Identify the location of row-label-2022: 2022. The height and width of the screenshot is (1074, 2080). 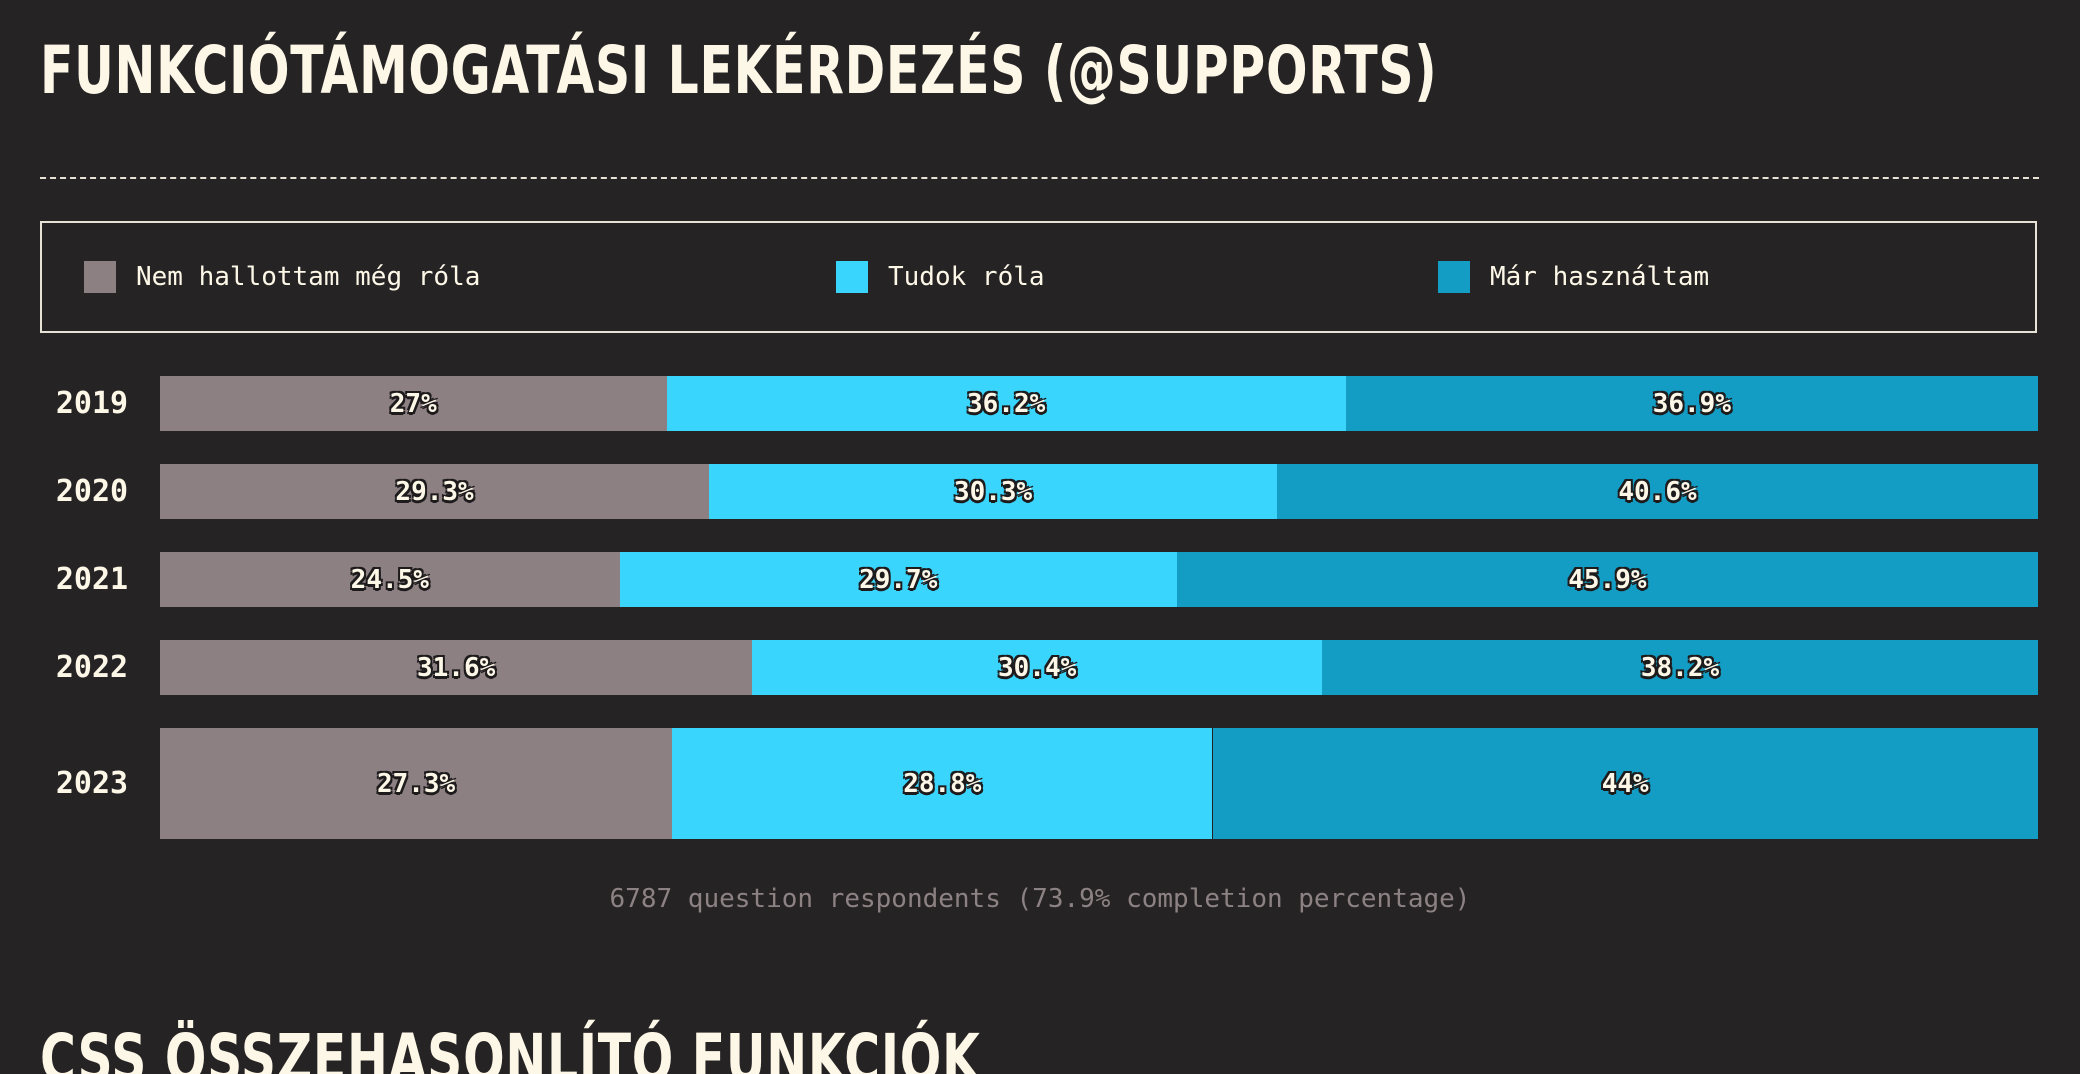
(92, 667).